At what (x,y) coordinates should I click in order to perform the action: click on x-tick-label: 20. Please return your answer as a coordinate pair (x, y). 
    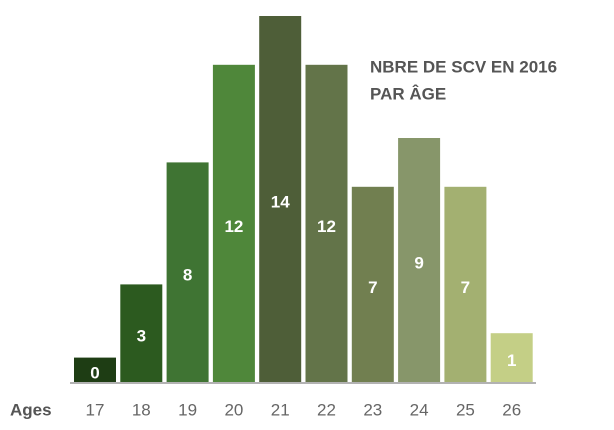
    Looking at the image, I should click on (233, 409).